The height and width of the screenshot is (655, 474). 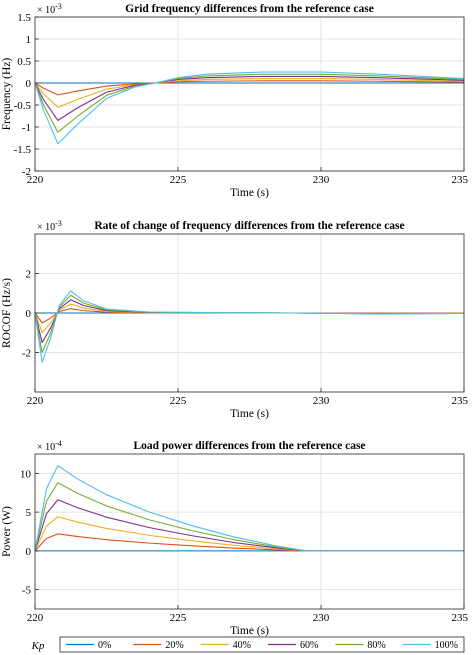 I want to click on legend-entry-0pct: 0%, so click(x=88, y=645).